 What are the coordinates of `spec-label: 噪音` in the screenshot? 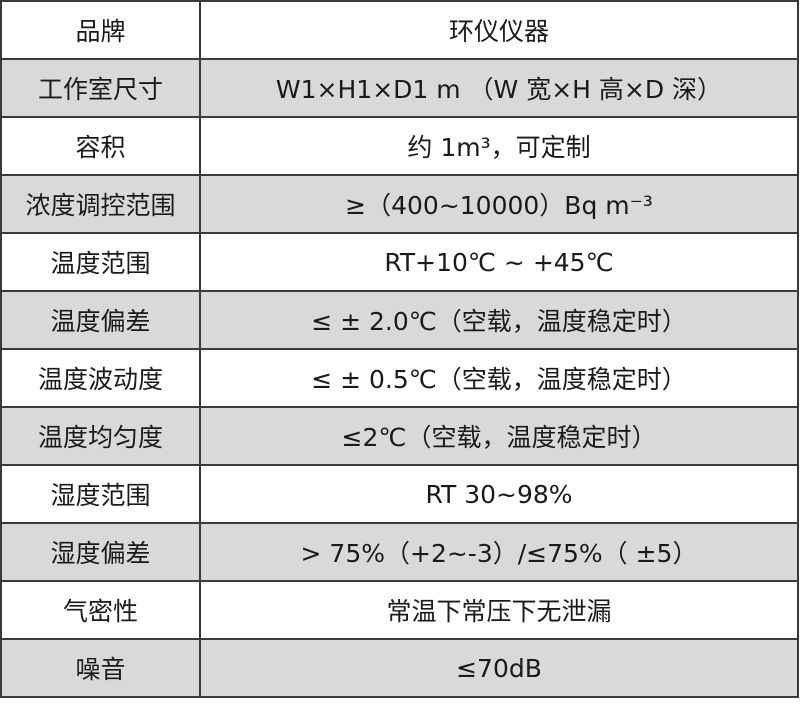 It's located at (100, 668).